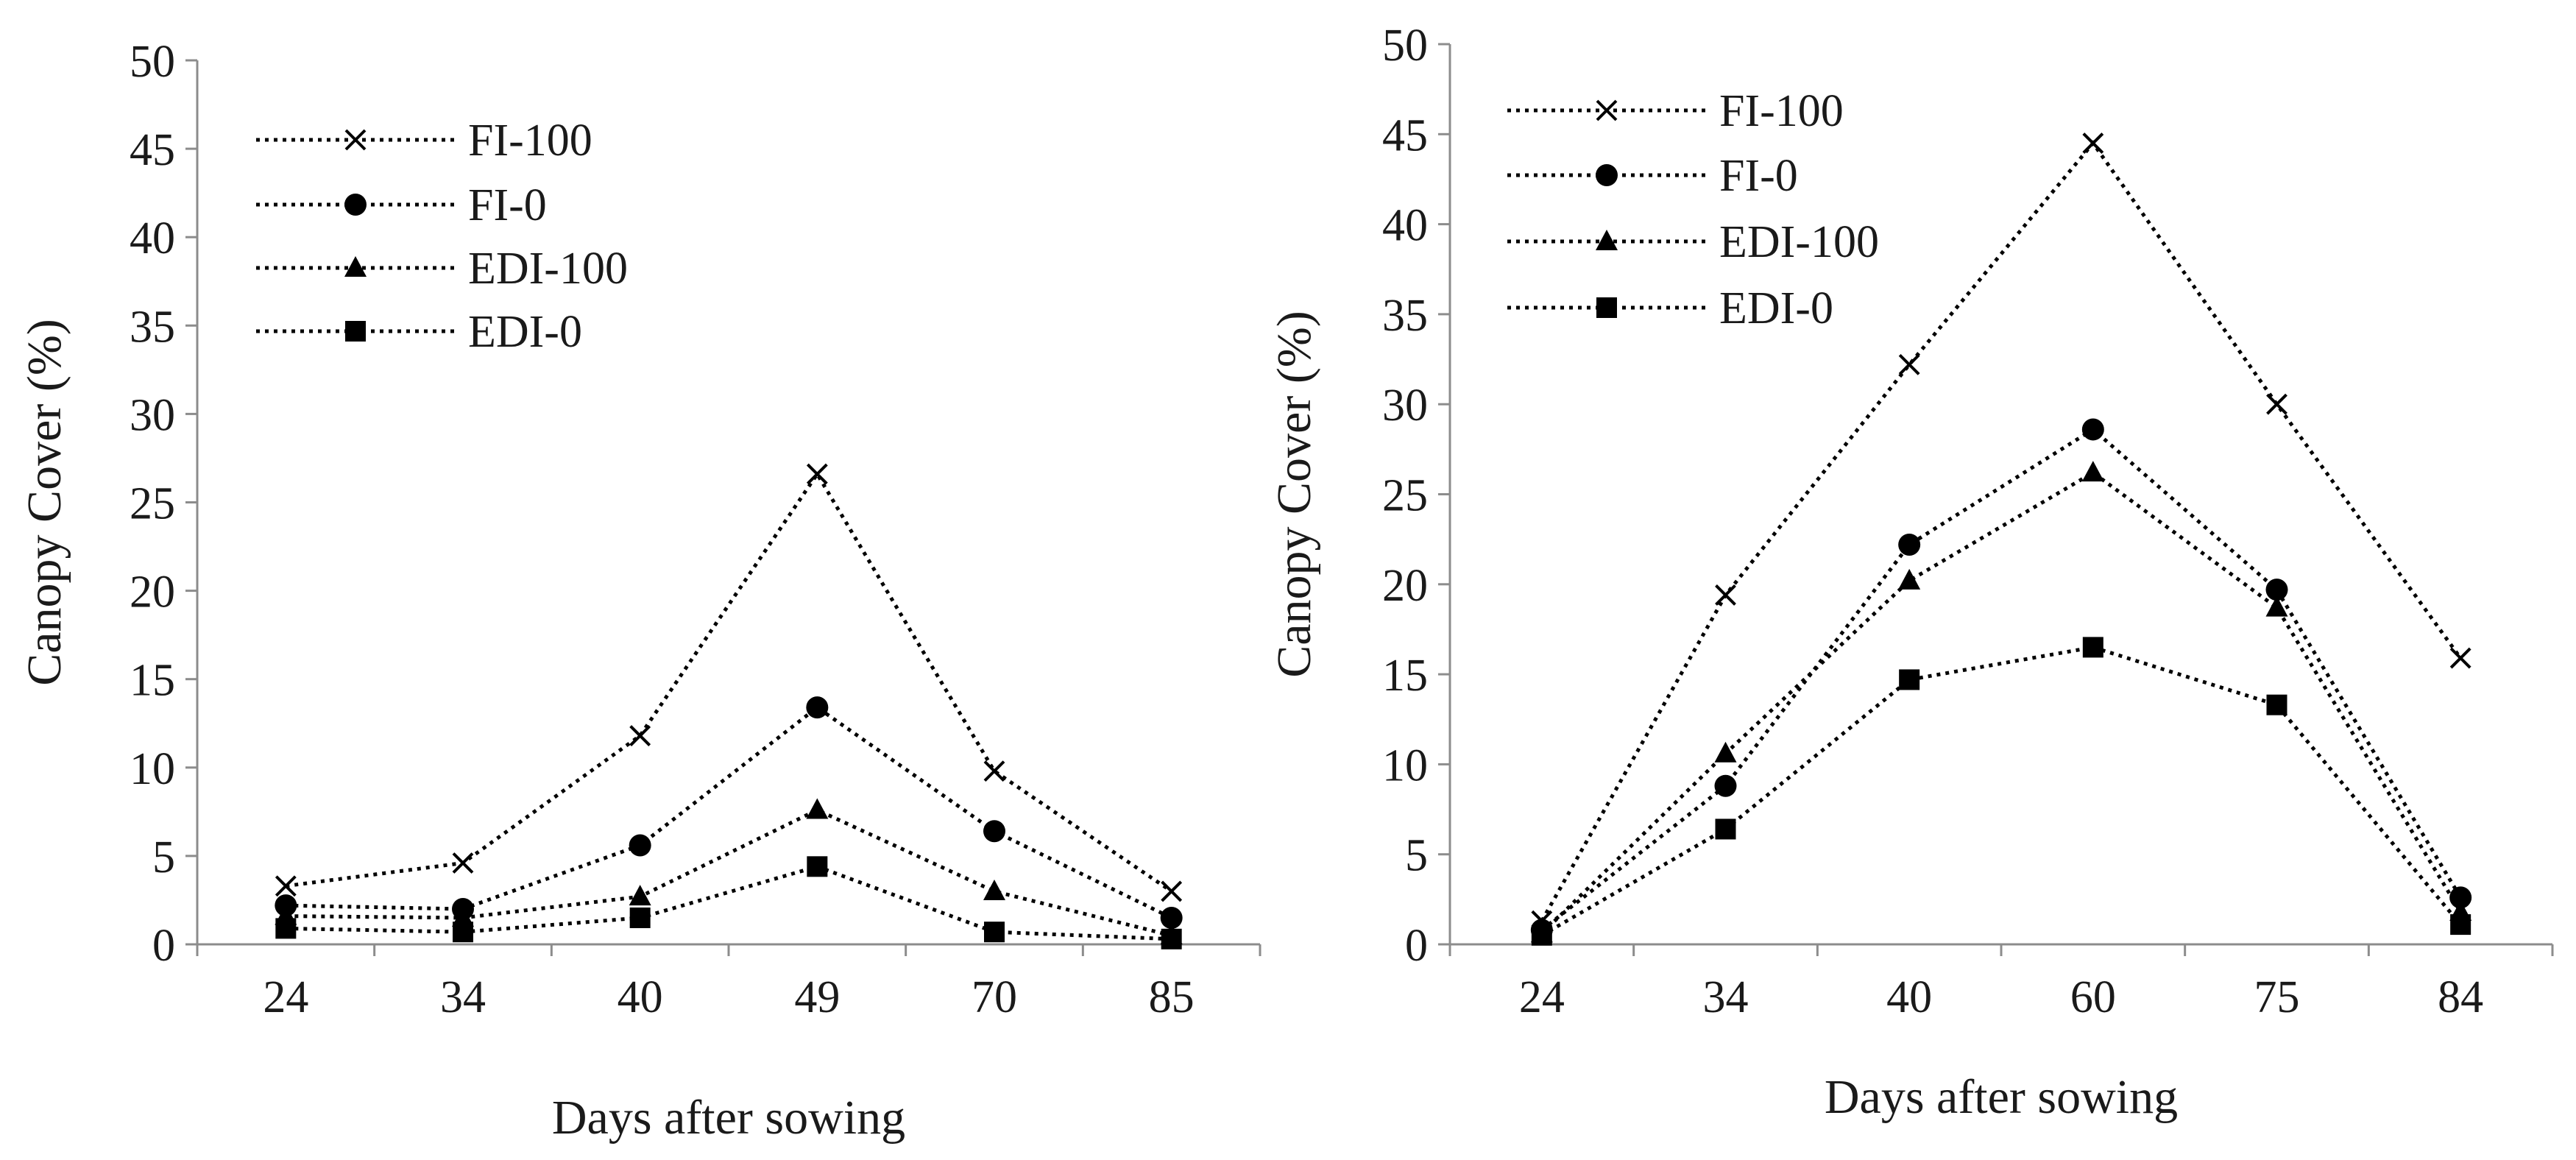 The width and height of the screenshot is (2576, 1160). What do you see at coordinates (1542, 997) in the screenshot?
I see `x-tick-label: 24` at bounding box center [1542, 997].